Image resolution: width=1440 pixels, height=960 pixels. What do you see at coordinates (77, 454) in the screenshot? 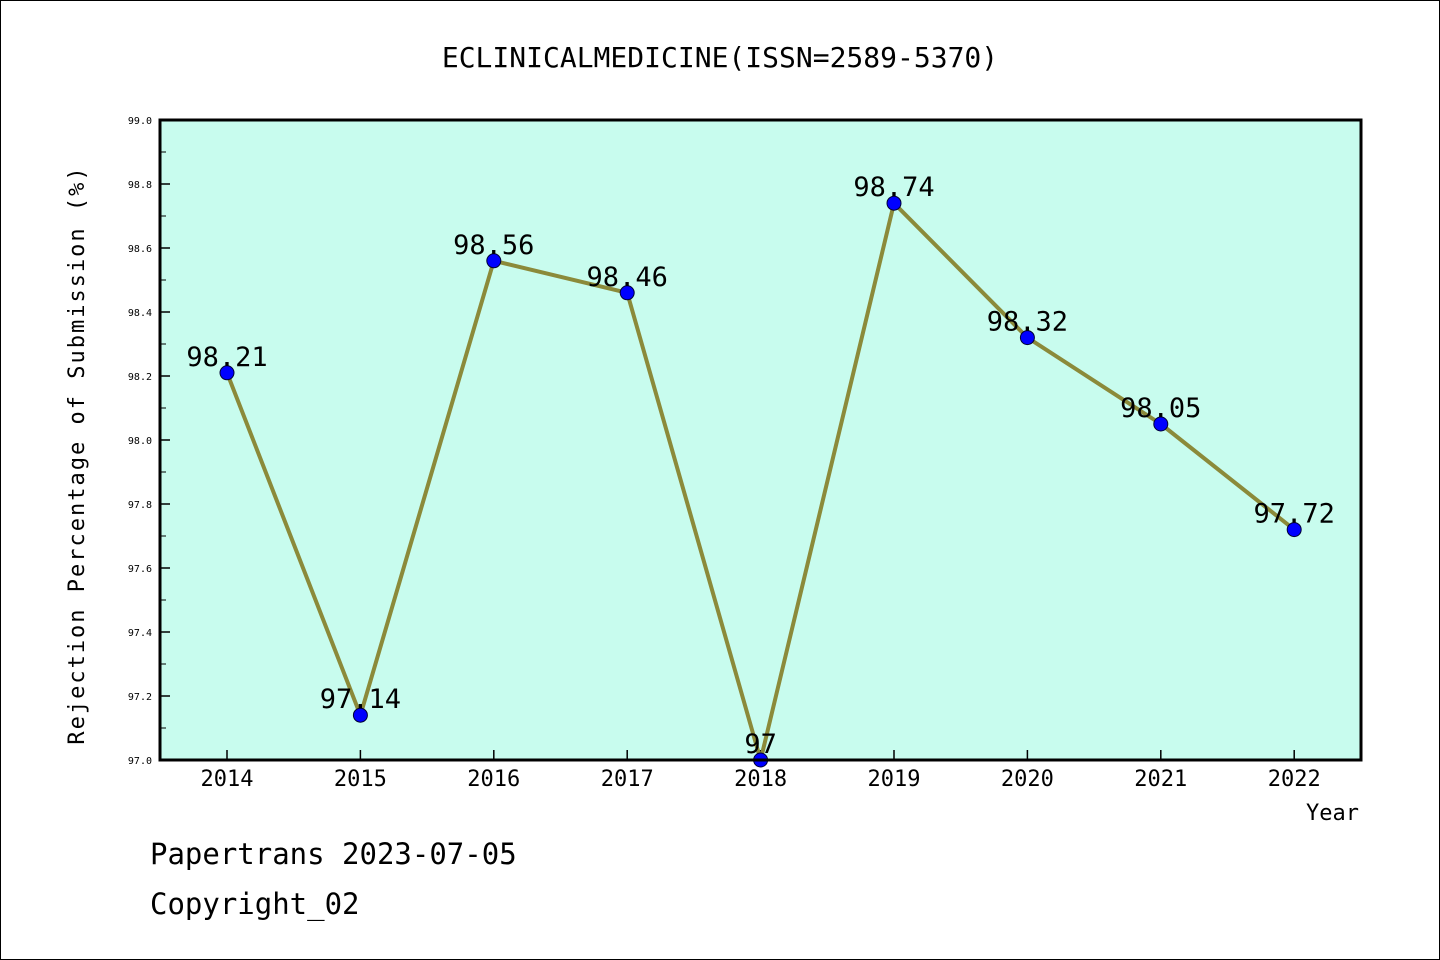
I see `y-axis-label: Rejection Percentage of Submission (%)` at bounding box center [77, 454].